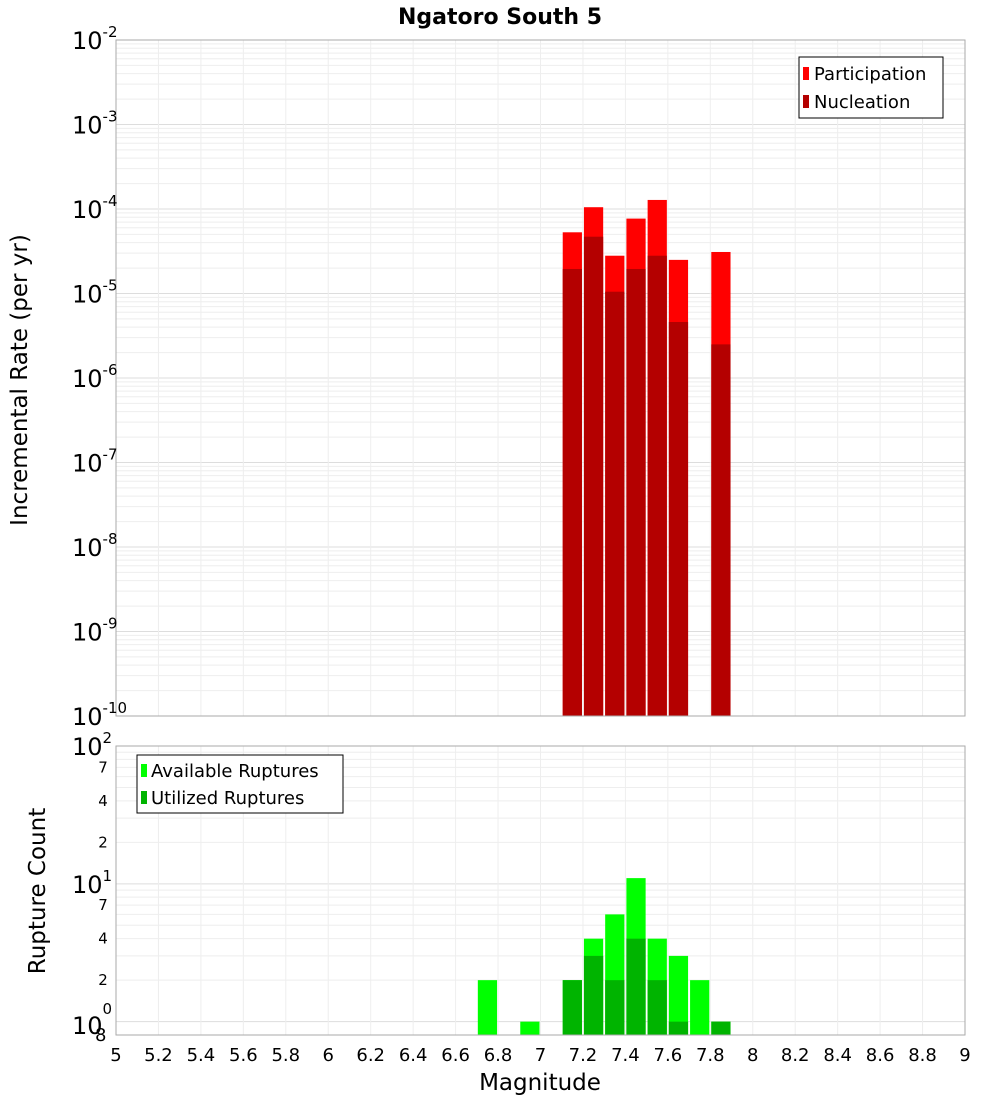 This screenshot has width=1000, height=1100. Describe the element at coordinates (95, 293) in the screenshot. I see `rate-y-tick-label: 10⁻⁵` at that location.